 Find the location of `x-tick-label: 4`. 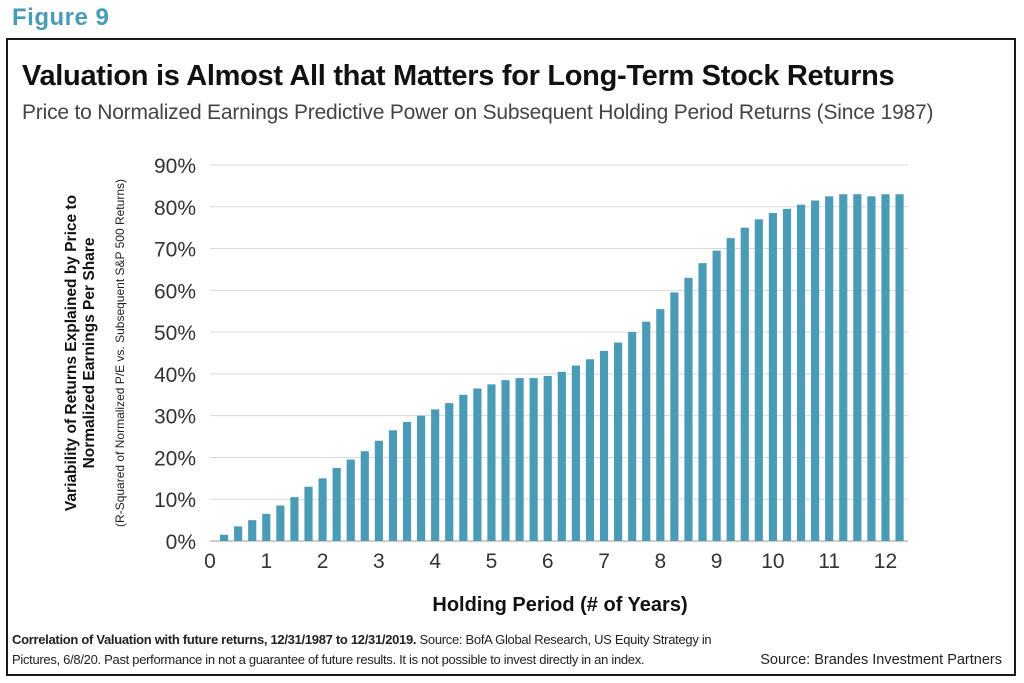

x-tick-label: 4 is located at coordinates (435, 561).